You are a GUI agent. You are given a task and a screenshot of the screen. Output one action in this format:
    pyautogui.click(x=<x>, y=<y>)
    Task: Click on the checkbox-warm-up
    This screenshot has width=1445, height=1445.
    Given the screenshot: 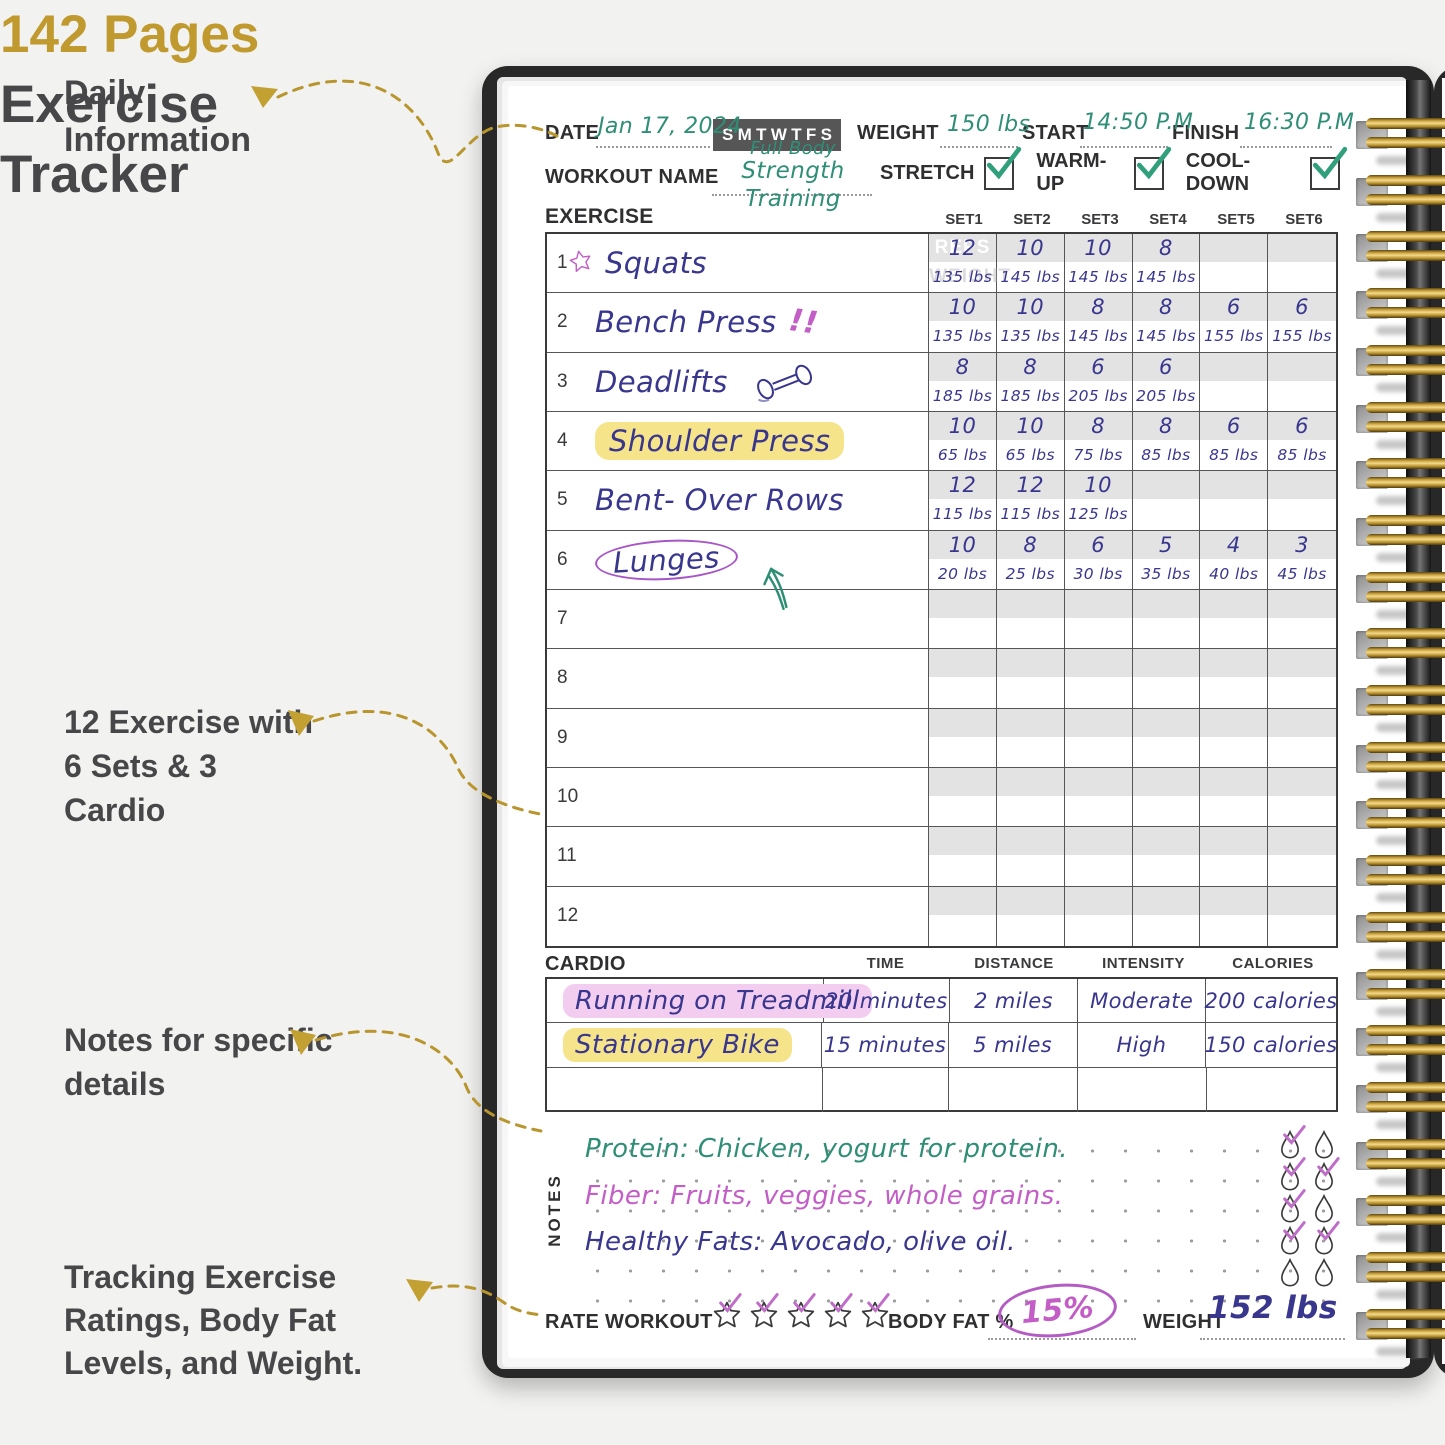 What is the action you would take?
    pyautogui.click(x=1152, y=168)
    